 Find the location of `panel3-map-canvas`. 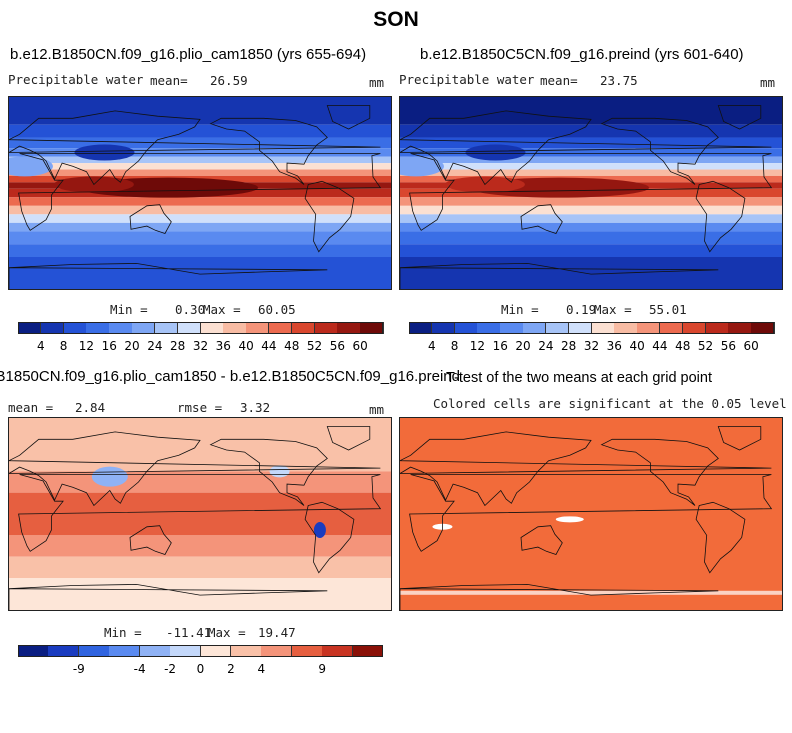

panel3-map-canvas is located at coordinates (200, 514).